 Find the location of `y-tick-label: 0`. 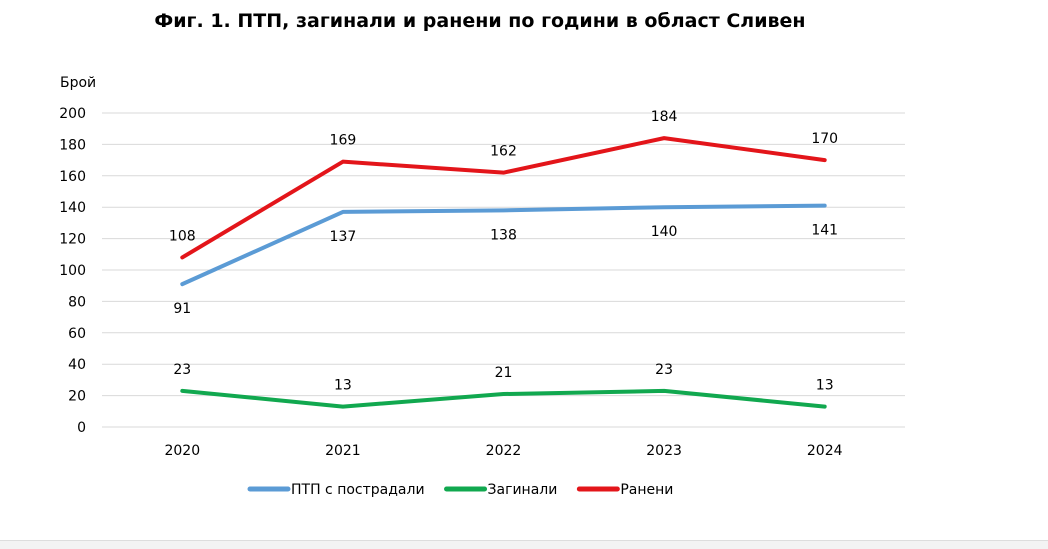

y-tick-label: 0 is located at coordinates (81, 428).